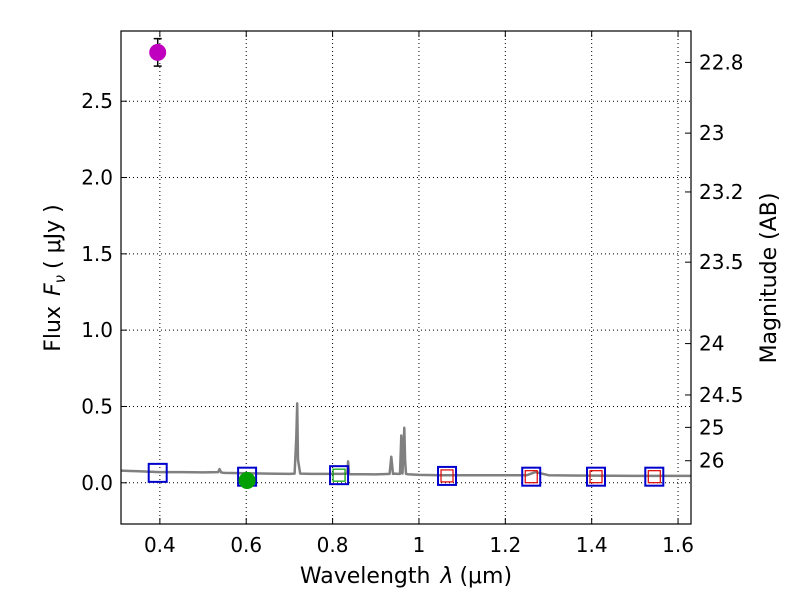 The image size is (800, 600). Describe the element at coordinates (60, 279) in the screenshot. I see `y-axis-label-subscript: ν` at that location.